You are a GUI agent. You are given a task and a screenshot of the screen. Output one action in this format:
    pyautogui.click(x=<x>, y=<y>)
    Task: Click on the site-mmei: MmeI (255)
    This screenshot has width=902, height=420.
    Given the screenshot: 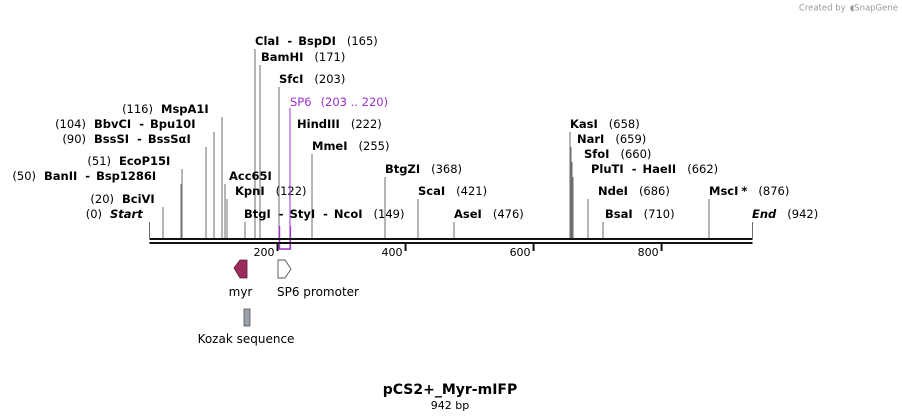 What is the action you would take?
    pyautogui.click(x=350, y=146)
    